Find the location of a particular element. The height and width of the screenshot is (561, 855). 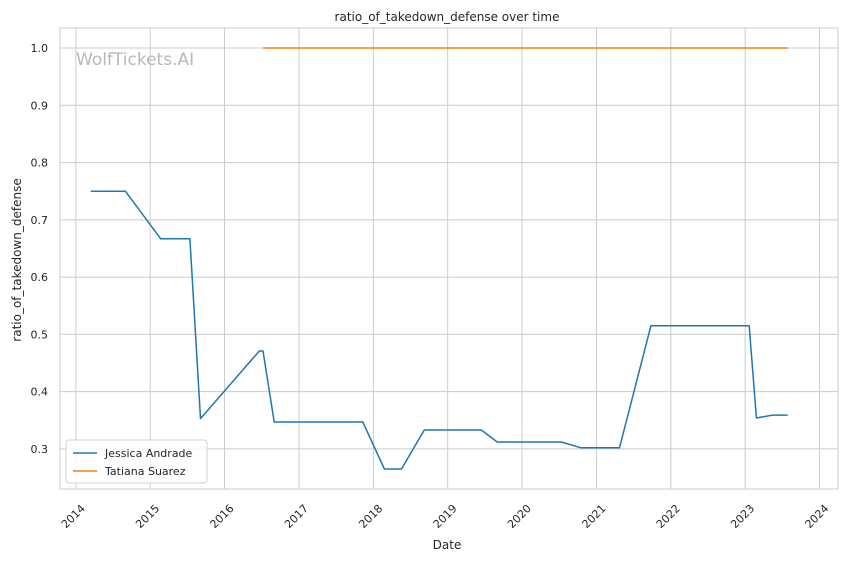

watermark: WolfTickets.AI is located at coordinates (135, 60).